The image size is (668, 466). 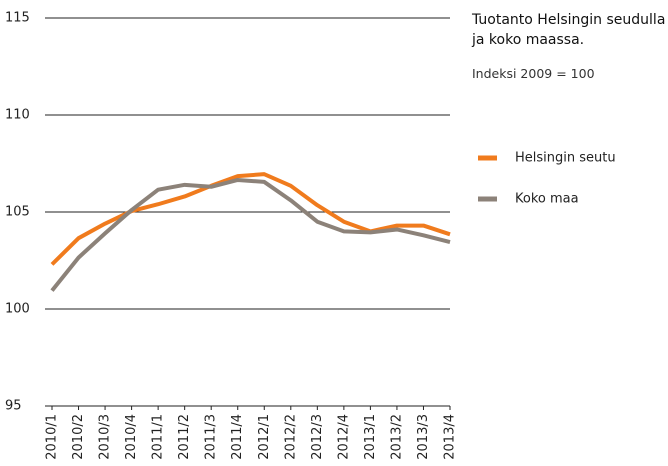 I want to click on y-tick-label: 110, so click(x=17, y=115).